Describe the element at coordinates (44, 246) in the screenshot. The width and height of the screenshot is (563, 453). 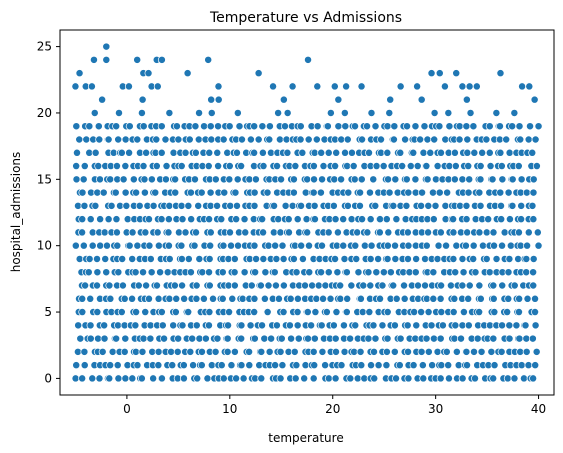
I see `y-tick-label: 10` at that location.